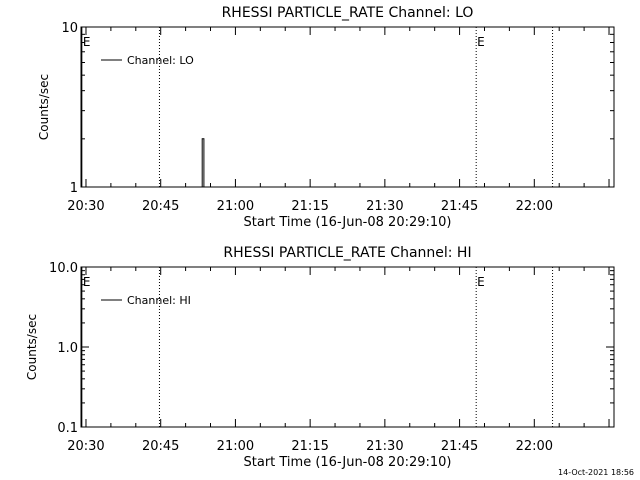  What do you see at coordinates (159, 300) in the screenshot?
I see `legend-label: Channel: HI` at bounding box center [159, 300].